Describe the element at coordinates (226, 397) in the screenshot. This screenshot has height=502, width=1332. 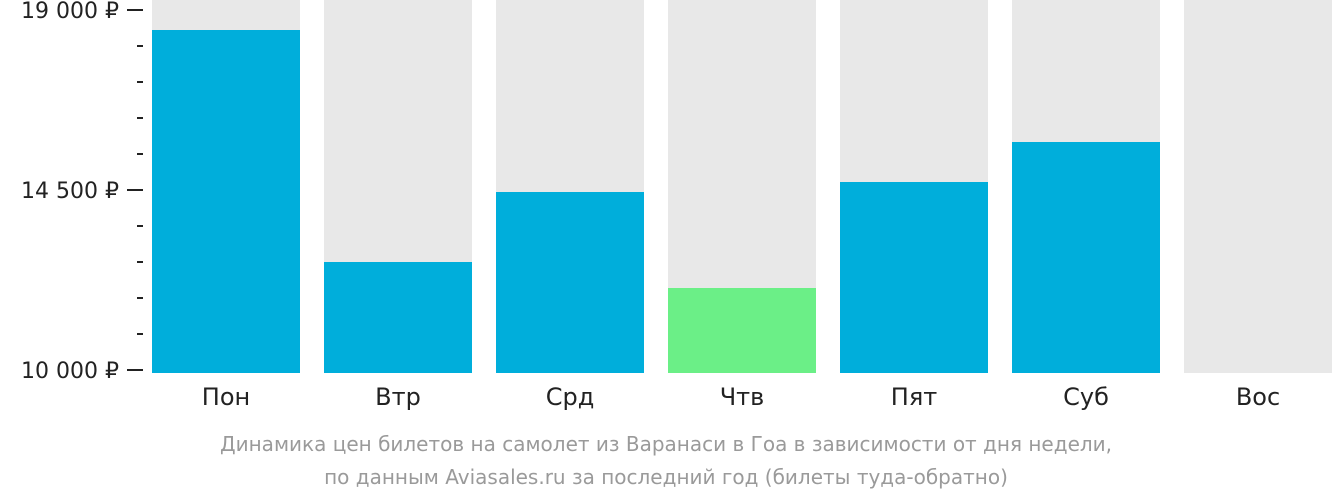
I see `x-tick-label: Пон` at that location.